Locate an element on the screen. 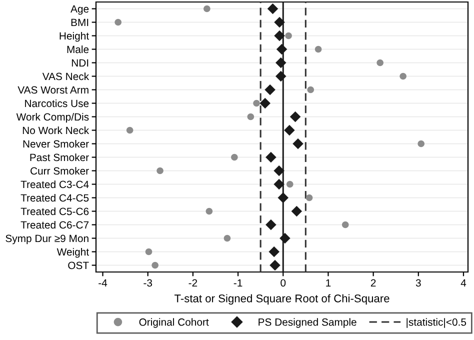  x-tick-label: 1 is located at coordinates (328, 282).